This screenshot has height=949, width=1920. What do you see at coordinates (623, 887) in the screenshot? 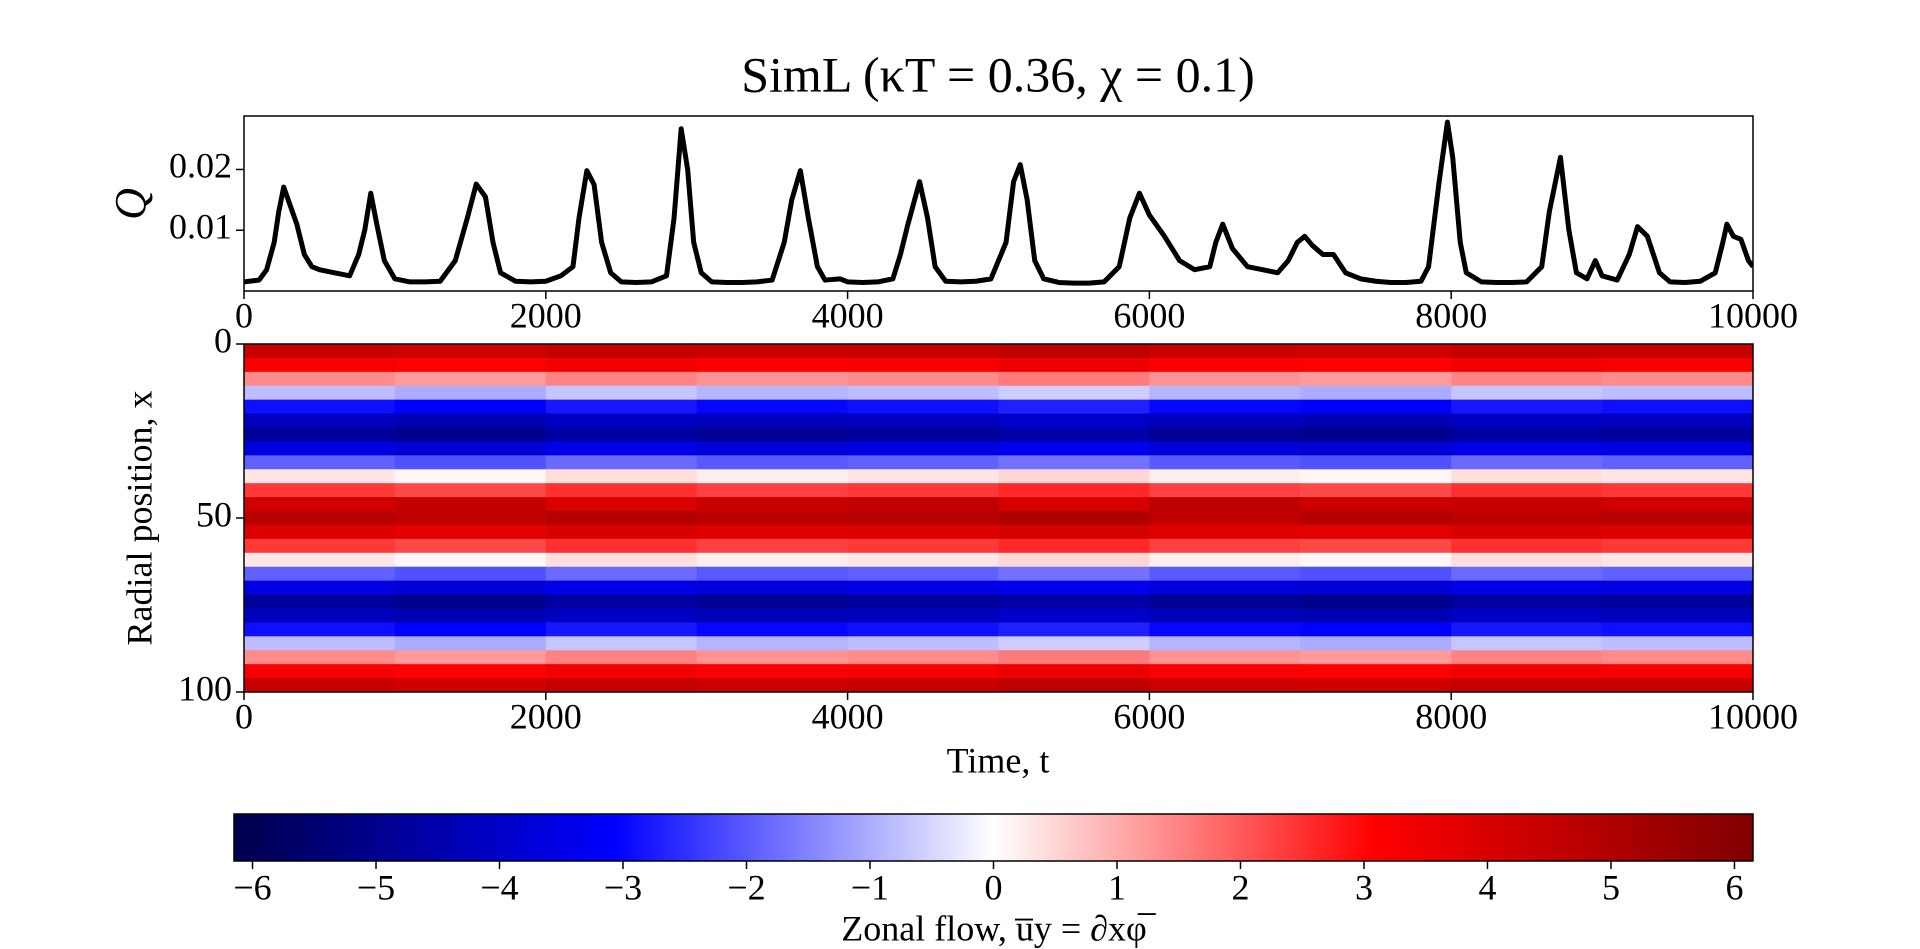
I see `colorbar-tick-label: −3` at bounding box center [623, 887].